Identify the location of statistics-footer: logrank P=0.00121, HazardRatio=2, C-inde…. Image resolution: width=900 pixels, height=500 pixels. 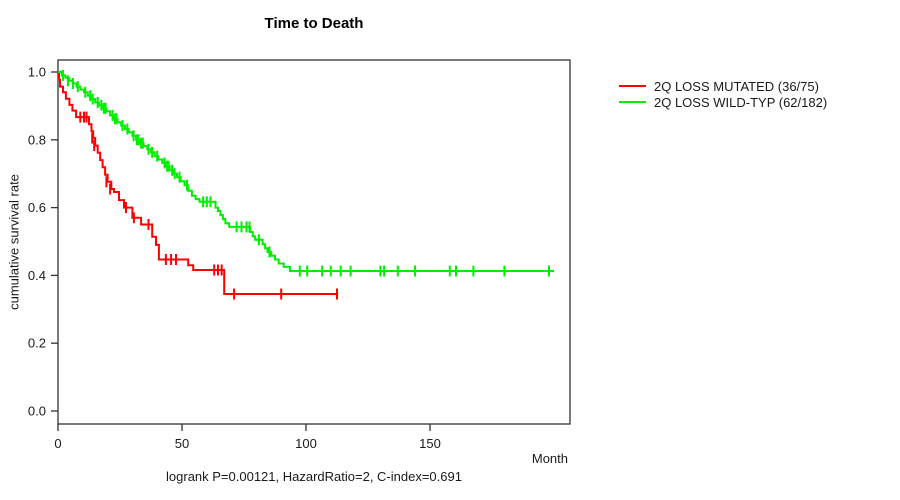
(314, 476).